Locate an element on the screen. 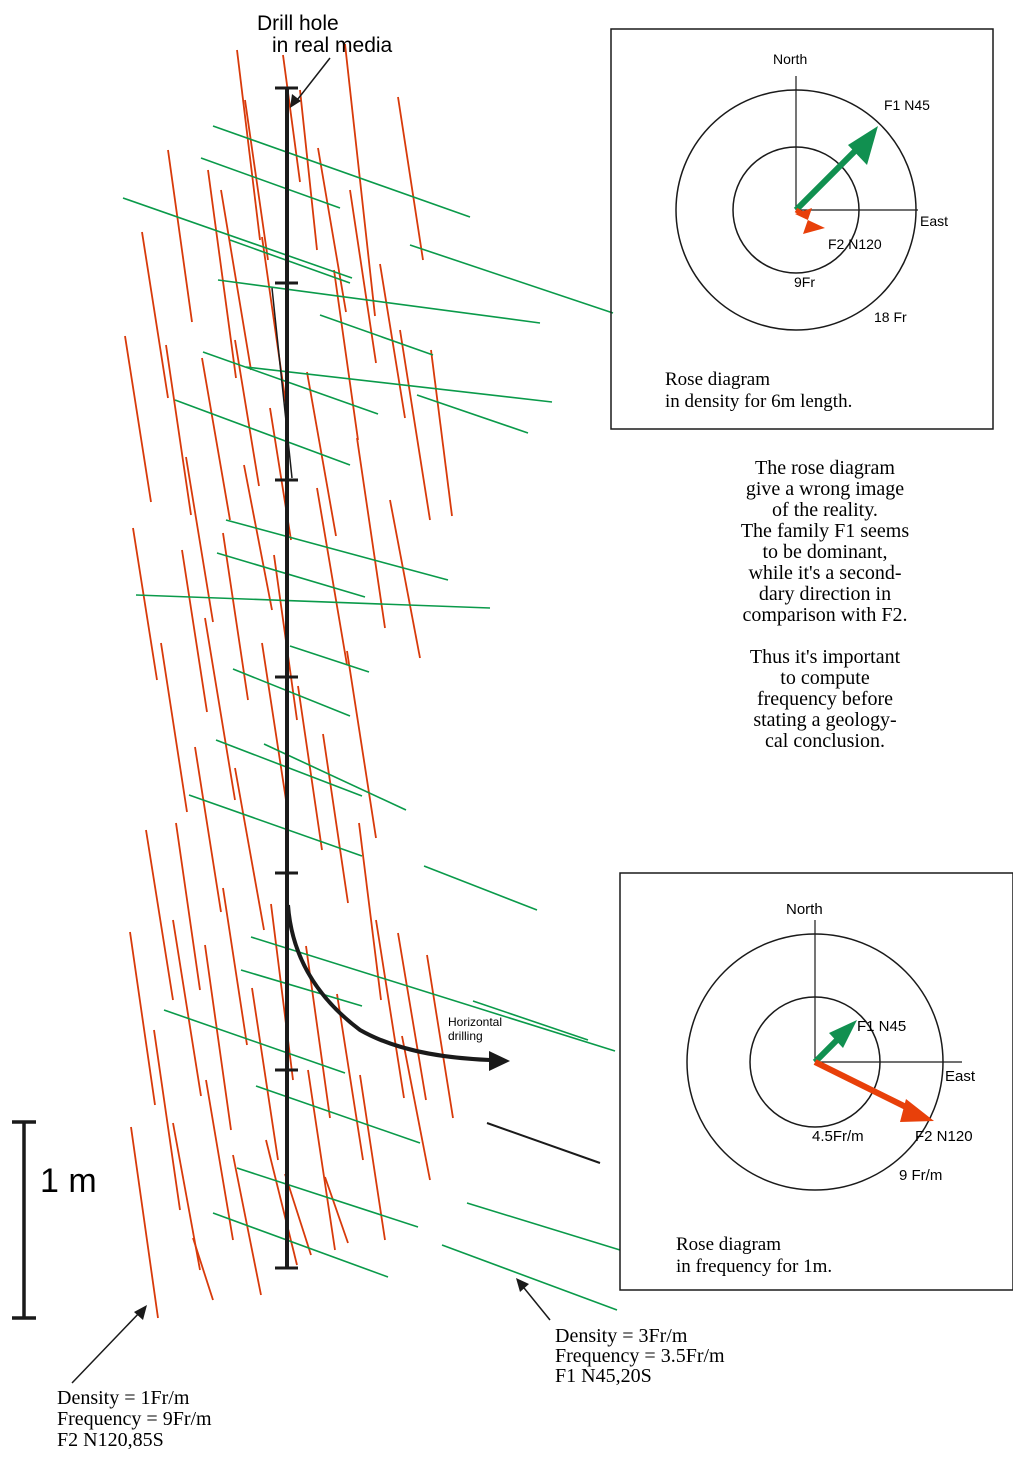 This screenshot has height=1459, width=1013. drill-hole-label-line1: Drill hole is located at coordinates (298, 23).